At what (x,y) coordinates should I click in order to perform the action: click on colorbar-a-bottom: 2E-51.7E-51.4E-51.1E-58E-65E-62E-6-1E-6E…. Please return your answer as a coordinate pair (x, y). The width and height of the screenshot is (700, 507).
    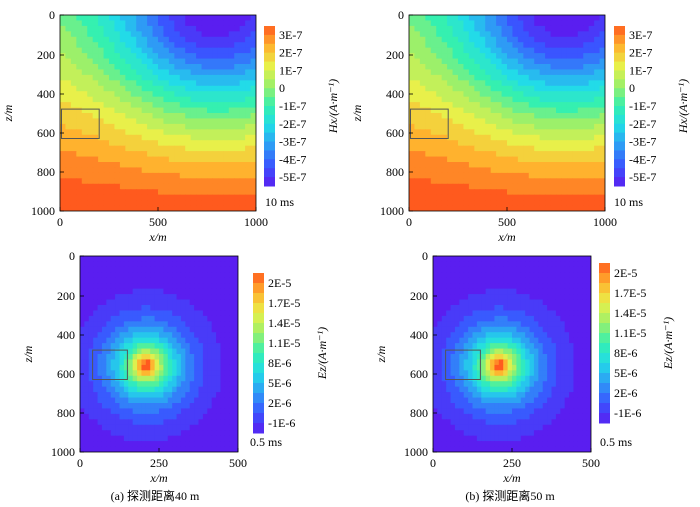
    Looking at the image, I should click on (291, 353).